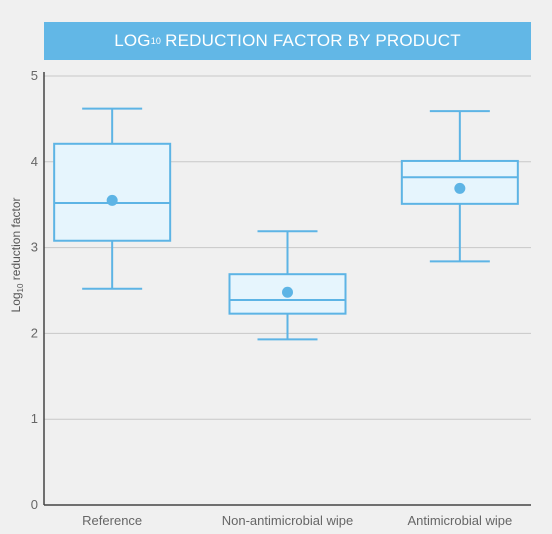 The width and height of the screenshot is (552, 534). What do you see at coordinates (112, 520) in the screenshot?
I see `category-label: Reference` at bounding box center [112, 520].